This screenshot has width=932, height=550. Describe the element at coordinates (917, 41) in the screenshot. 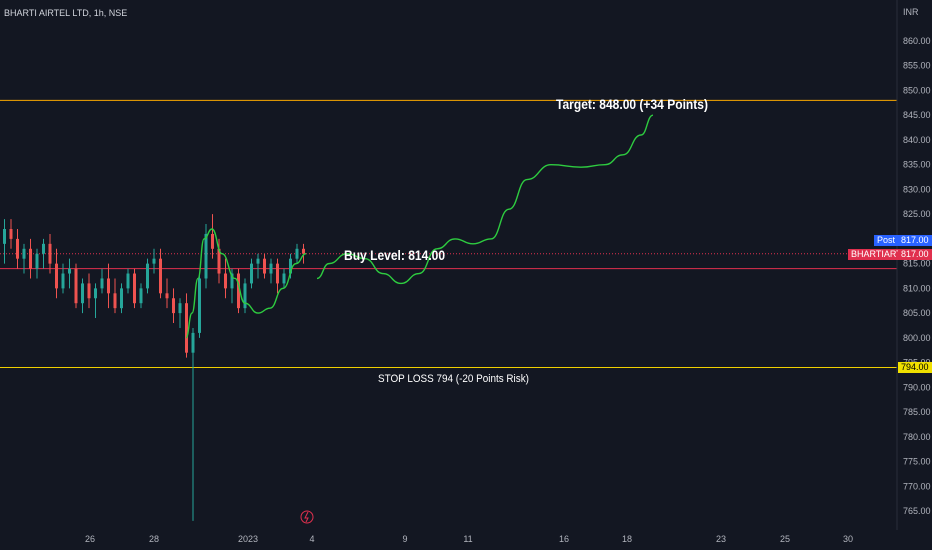

I see `y-tick-label: 860.00` at that location.